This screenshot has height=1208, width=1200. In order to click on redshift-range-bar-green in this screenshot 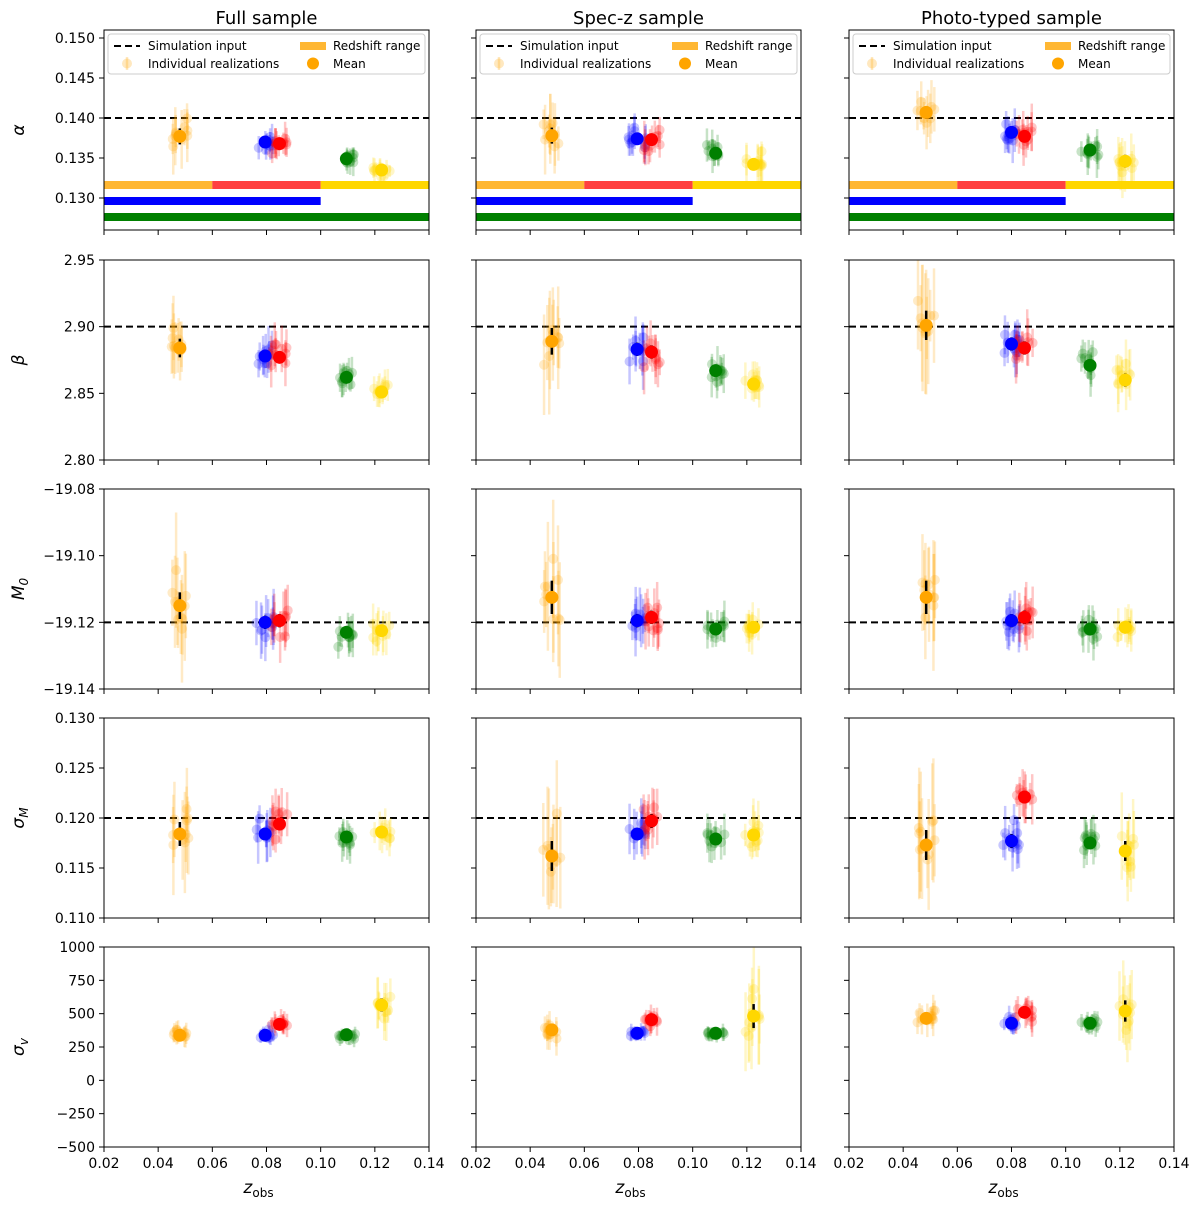, I will do `click(638, 217)`.